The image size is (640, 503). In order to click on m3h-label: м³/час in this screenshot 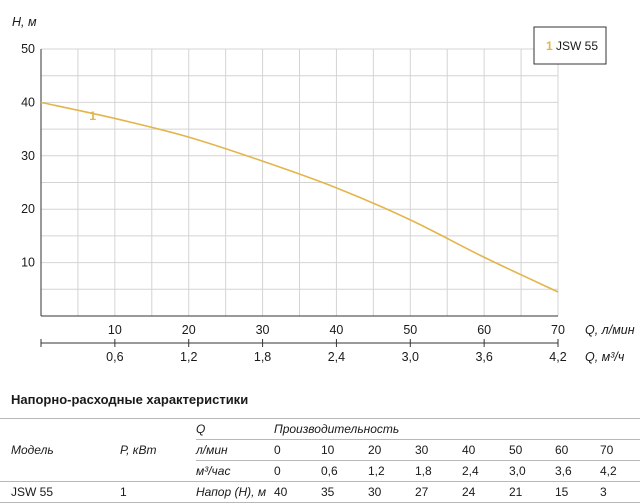, I will do `click(235, 471)`.